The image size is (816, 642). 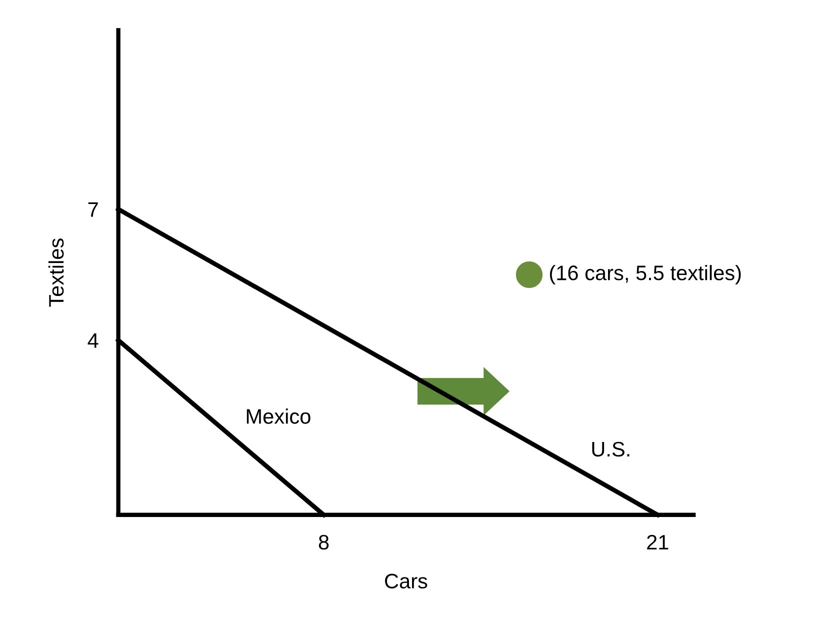 What do you see at coordinates (93, 340) in the screenshot?
I see `y-tick-label: 4` at bounding box center [93, 340].